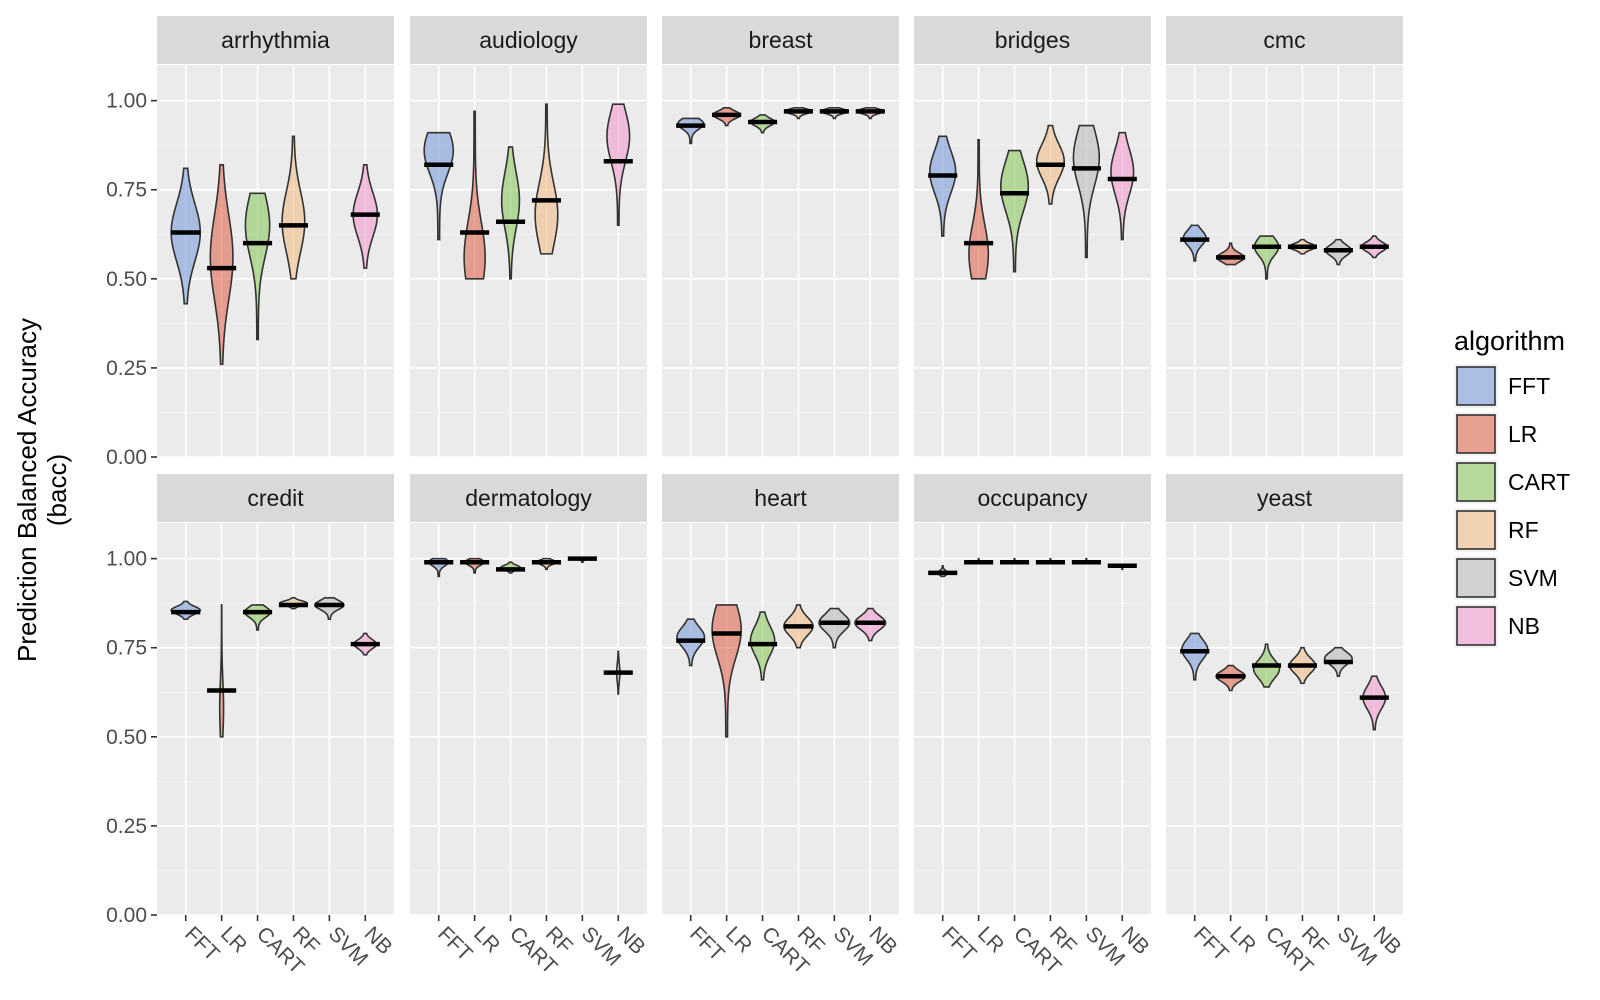  I want to click on facet-title: audiology, so click(528, 40).